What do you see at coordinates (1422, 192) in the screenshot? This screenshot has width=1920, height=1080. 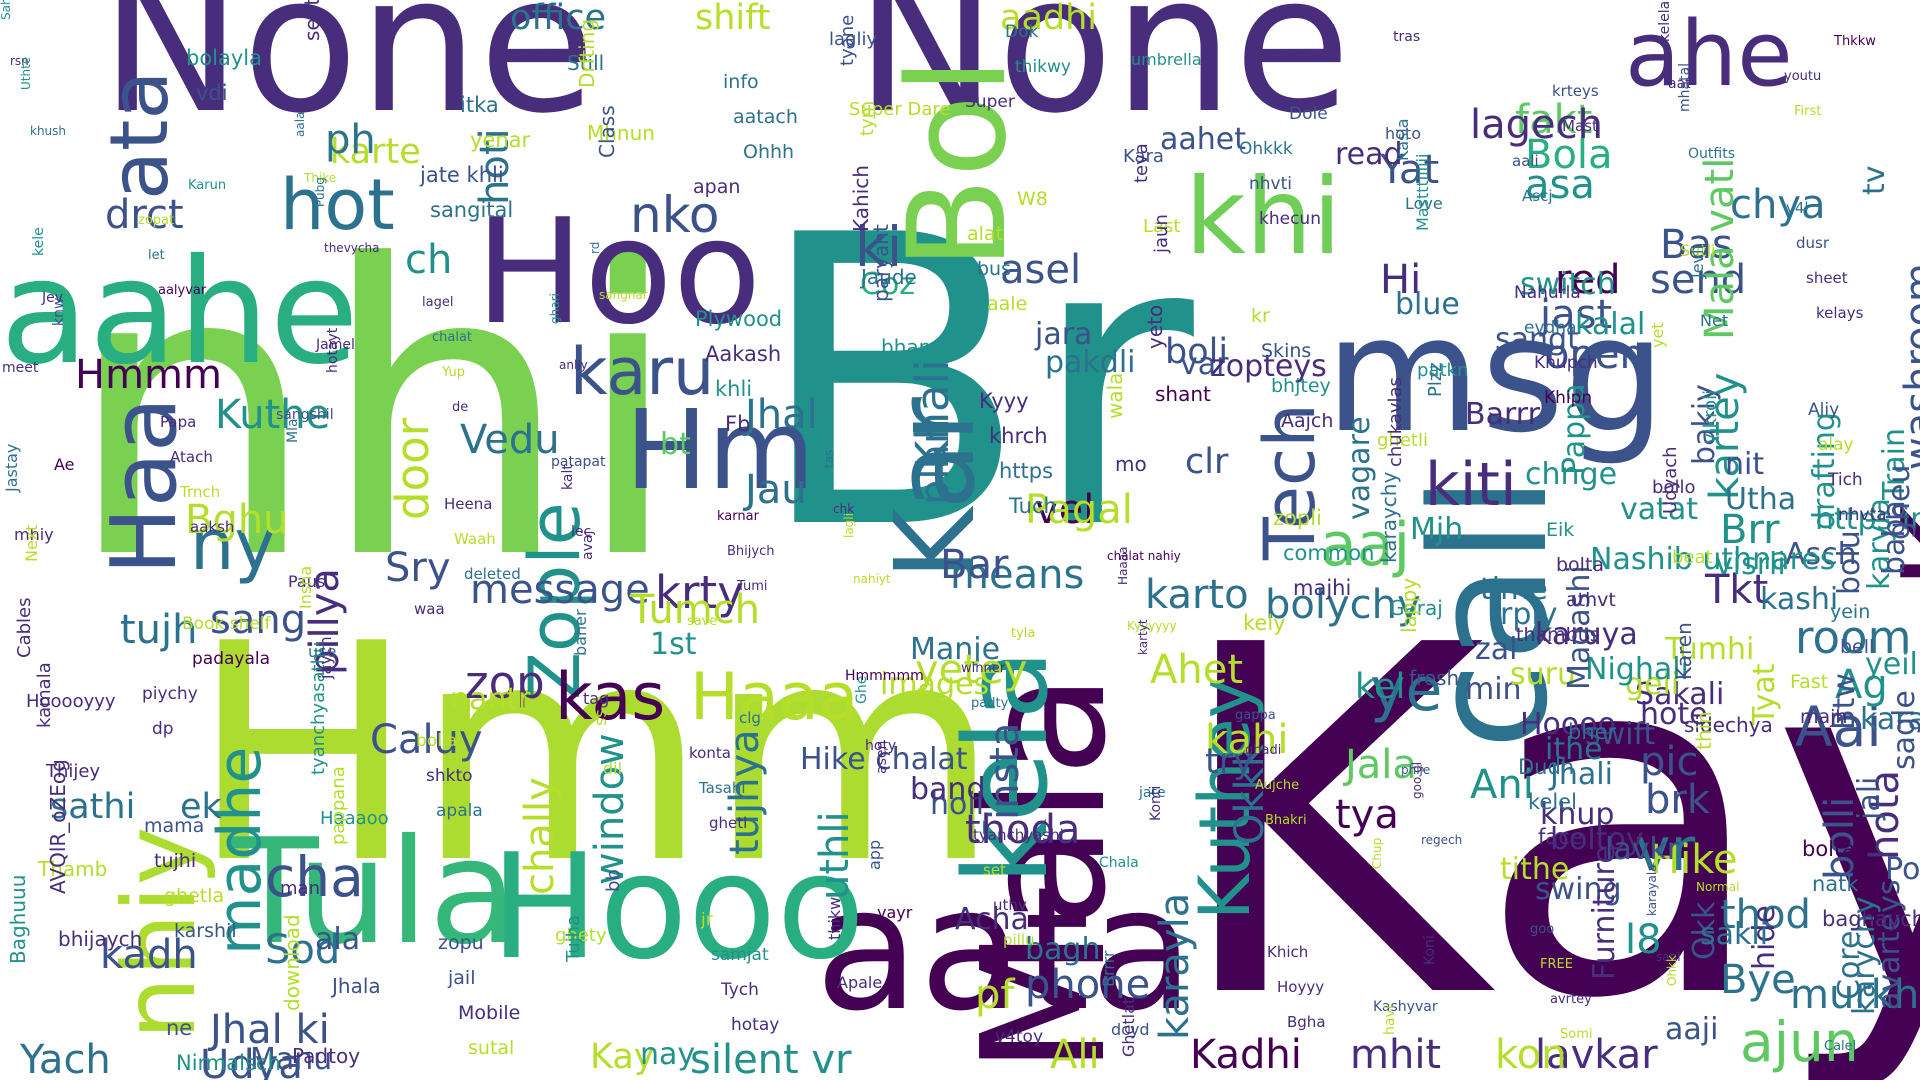 I see `cloud-word: Mastttiiiiii` at bounding box center [1422, 192].